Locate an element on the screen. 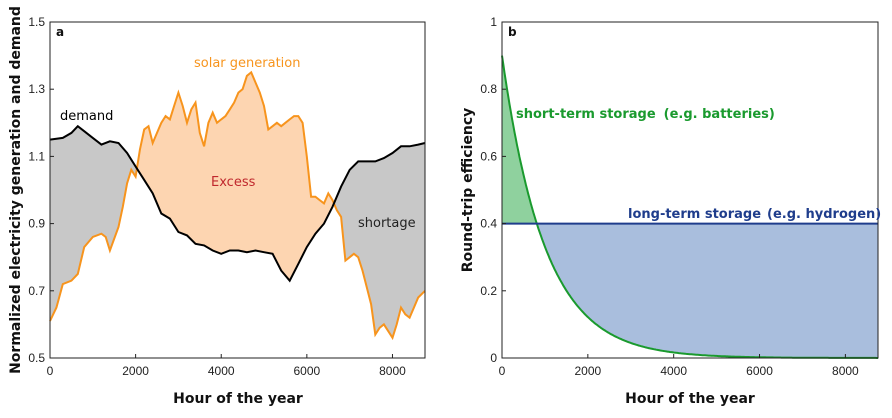 Image resolution: width=892 pixels, height=418 pixels. y-tick-label-b: 0.6 is located at coordinates (488, 156).